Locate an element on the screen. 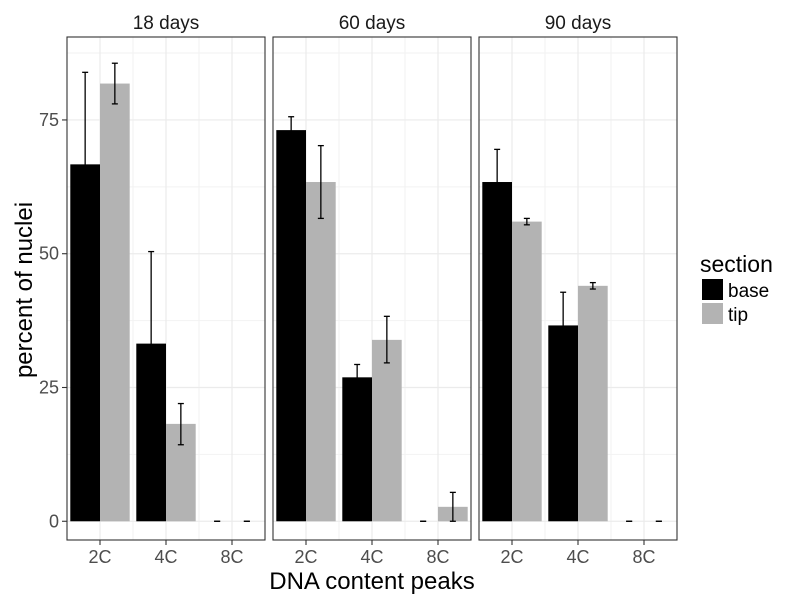 The height and width of the screenshot is (600, 800). panel-title: 90 days is located at coordinates (578, 23).